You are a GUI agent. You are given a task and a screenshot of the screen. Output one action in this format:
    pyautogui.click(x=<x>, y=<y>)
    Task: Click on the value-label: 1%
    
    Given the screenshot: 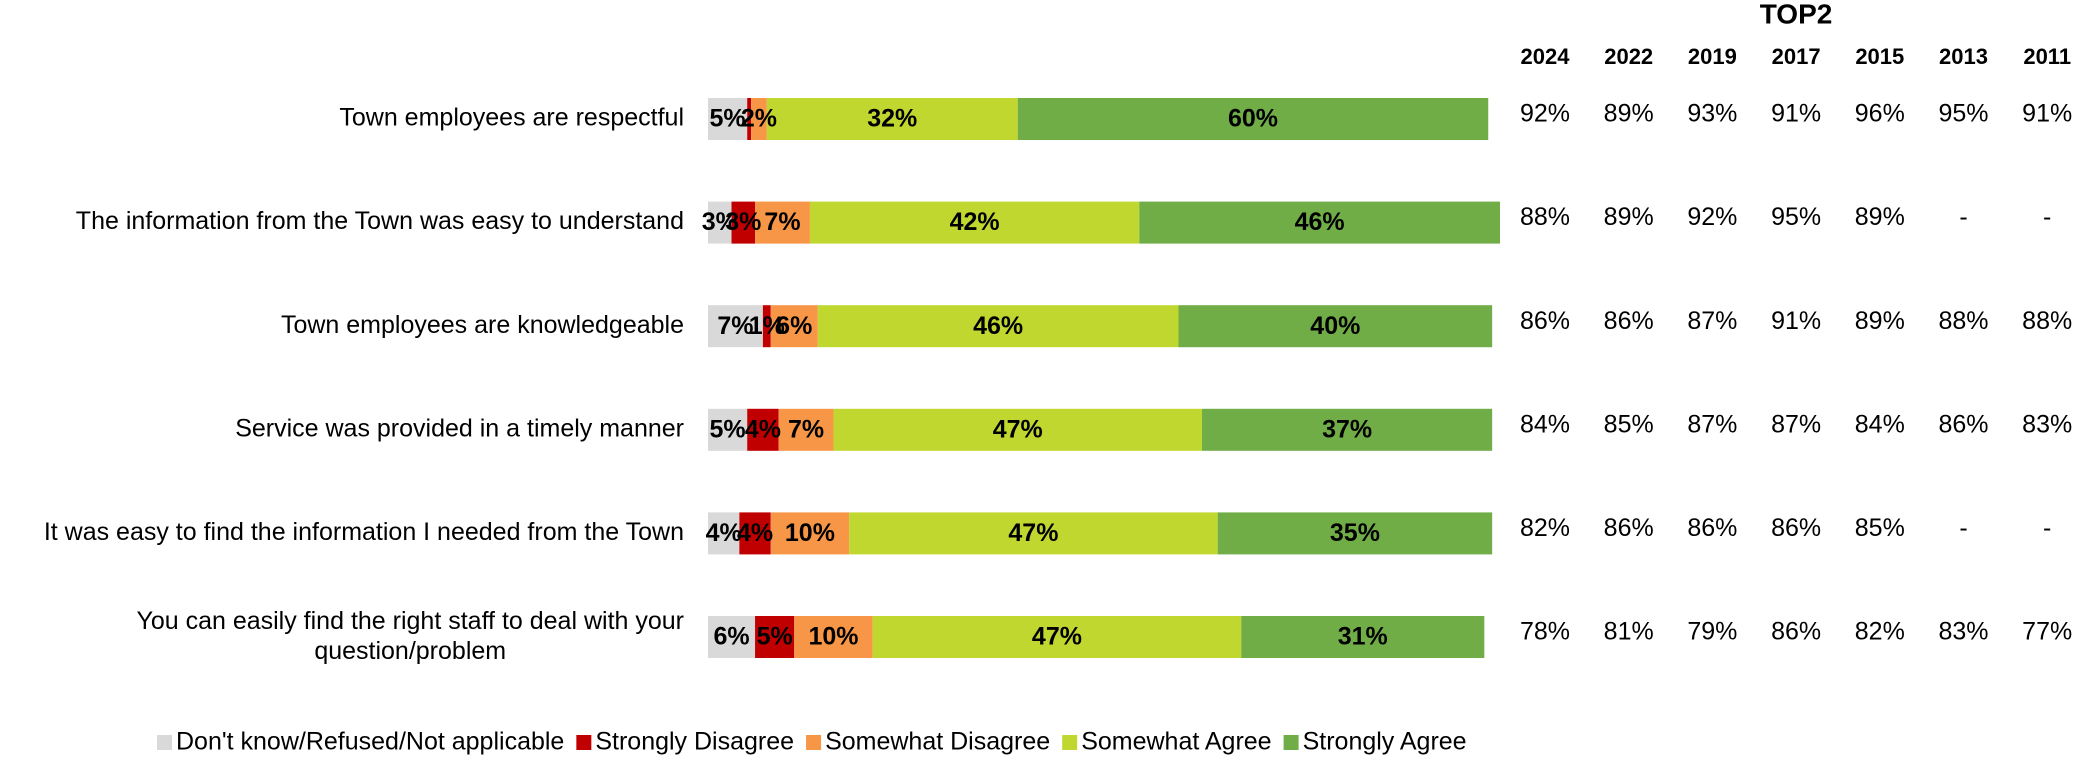 What is the action you would take?
    pyautogui.click(x=767, y=326)
    